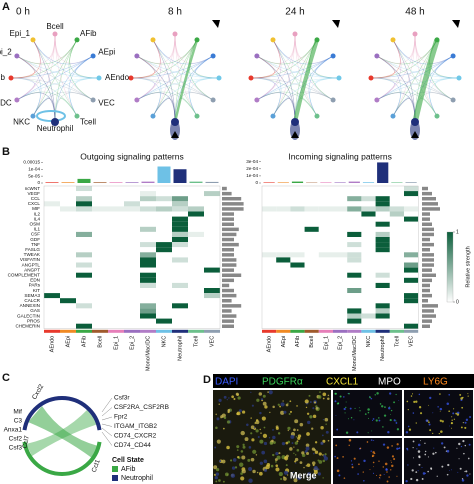 Image resolution: width=474 pixels, height=484 pixels. What do you see at coordinates (34, 175) in the screenshot?
I see `top-tick-label: 5e-05` at bounding box center [34, 175].